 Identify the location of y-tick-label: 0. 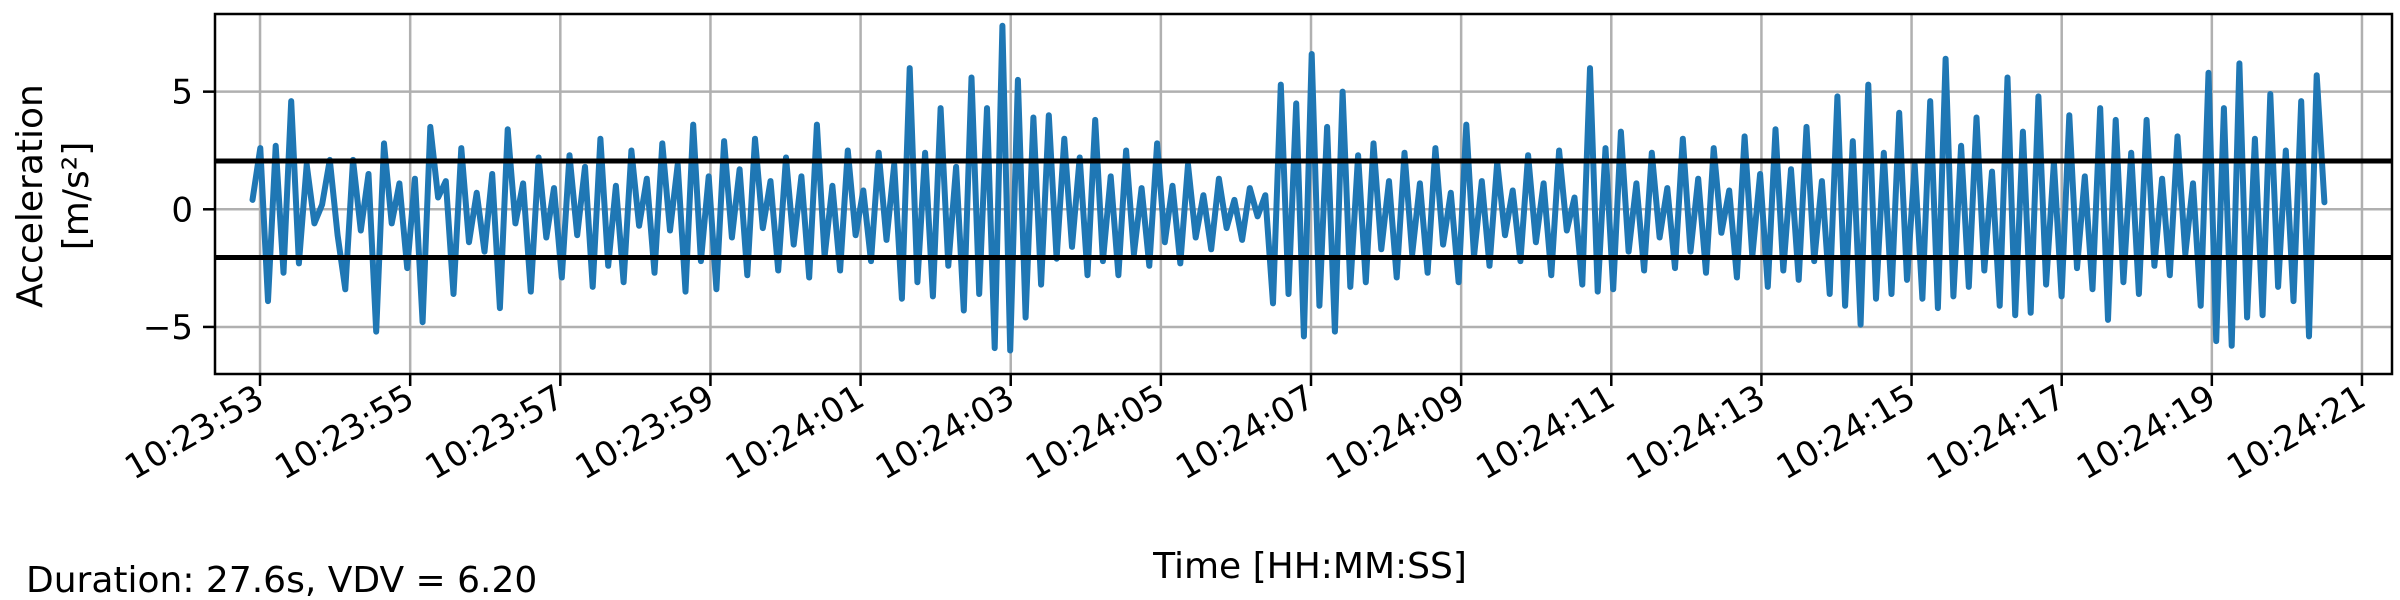
(182, 210).